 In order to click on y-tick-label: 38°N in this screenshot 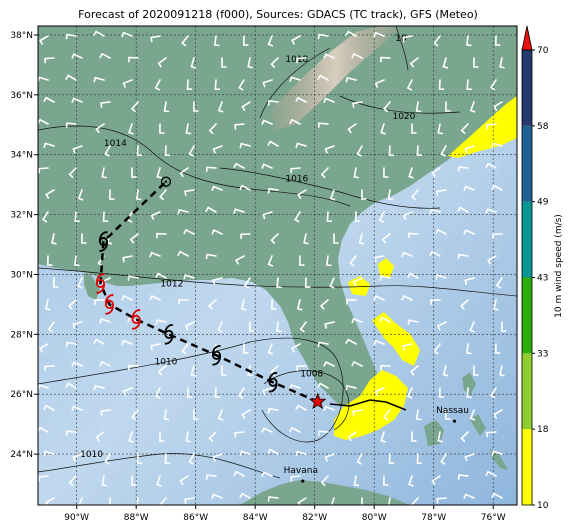, I will do `click(21, 36)`.